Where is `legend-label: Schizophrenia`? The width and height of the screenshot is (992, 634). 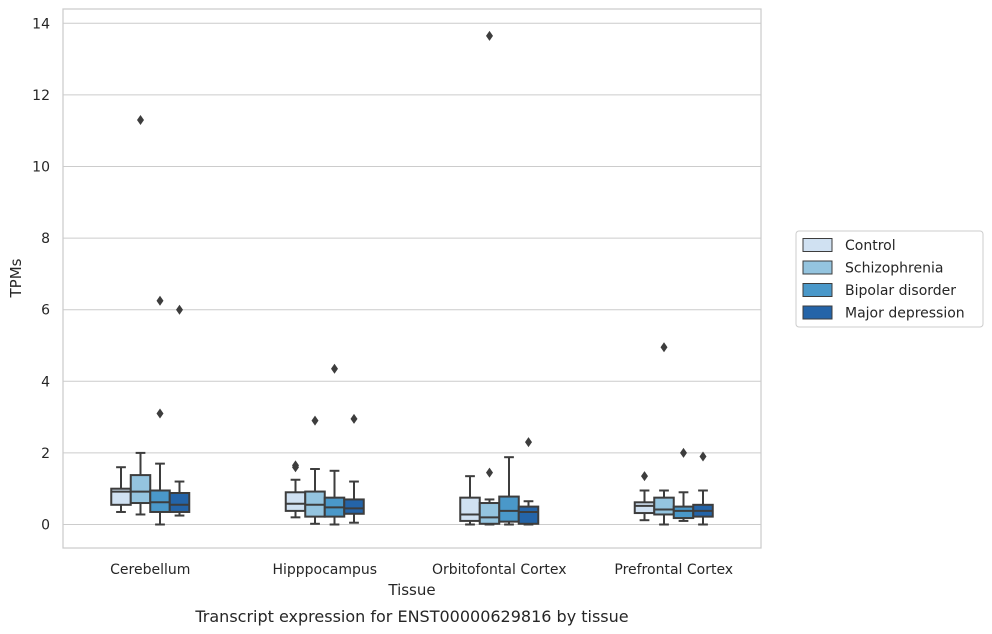
legend-label: Schizophrenia is located at coordinates (894, 269).